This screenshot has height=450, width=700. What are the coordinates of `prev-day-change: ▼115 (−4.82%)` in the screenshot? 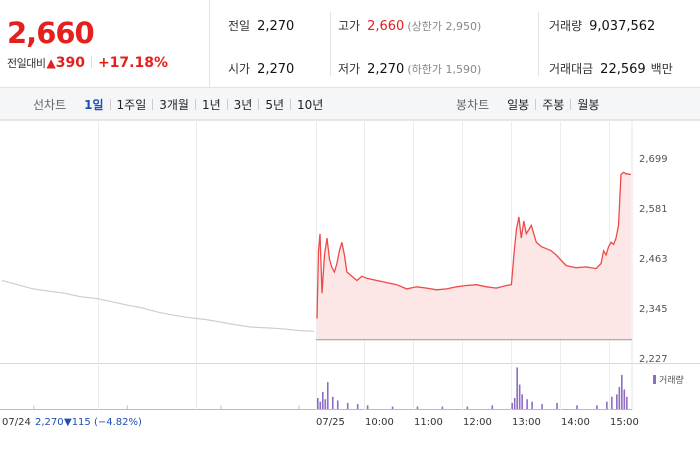 It's located at (103, 422).